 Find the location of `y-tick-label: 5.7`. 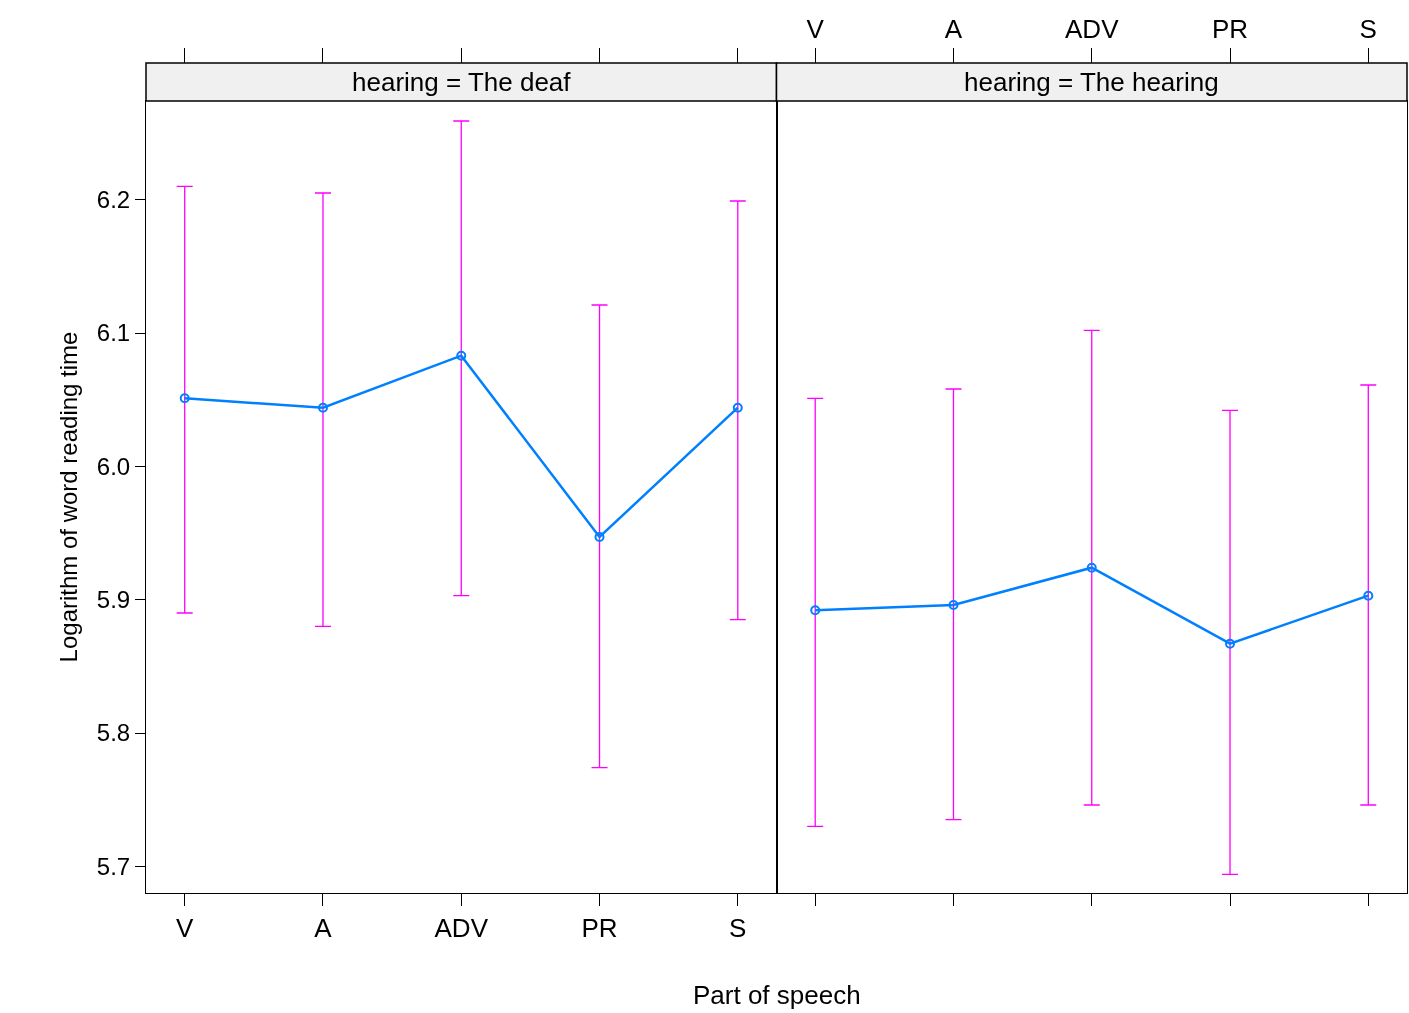

y-tick-label: 5.7 is located at coordinates (113, 866).